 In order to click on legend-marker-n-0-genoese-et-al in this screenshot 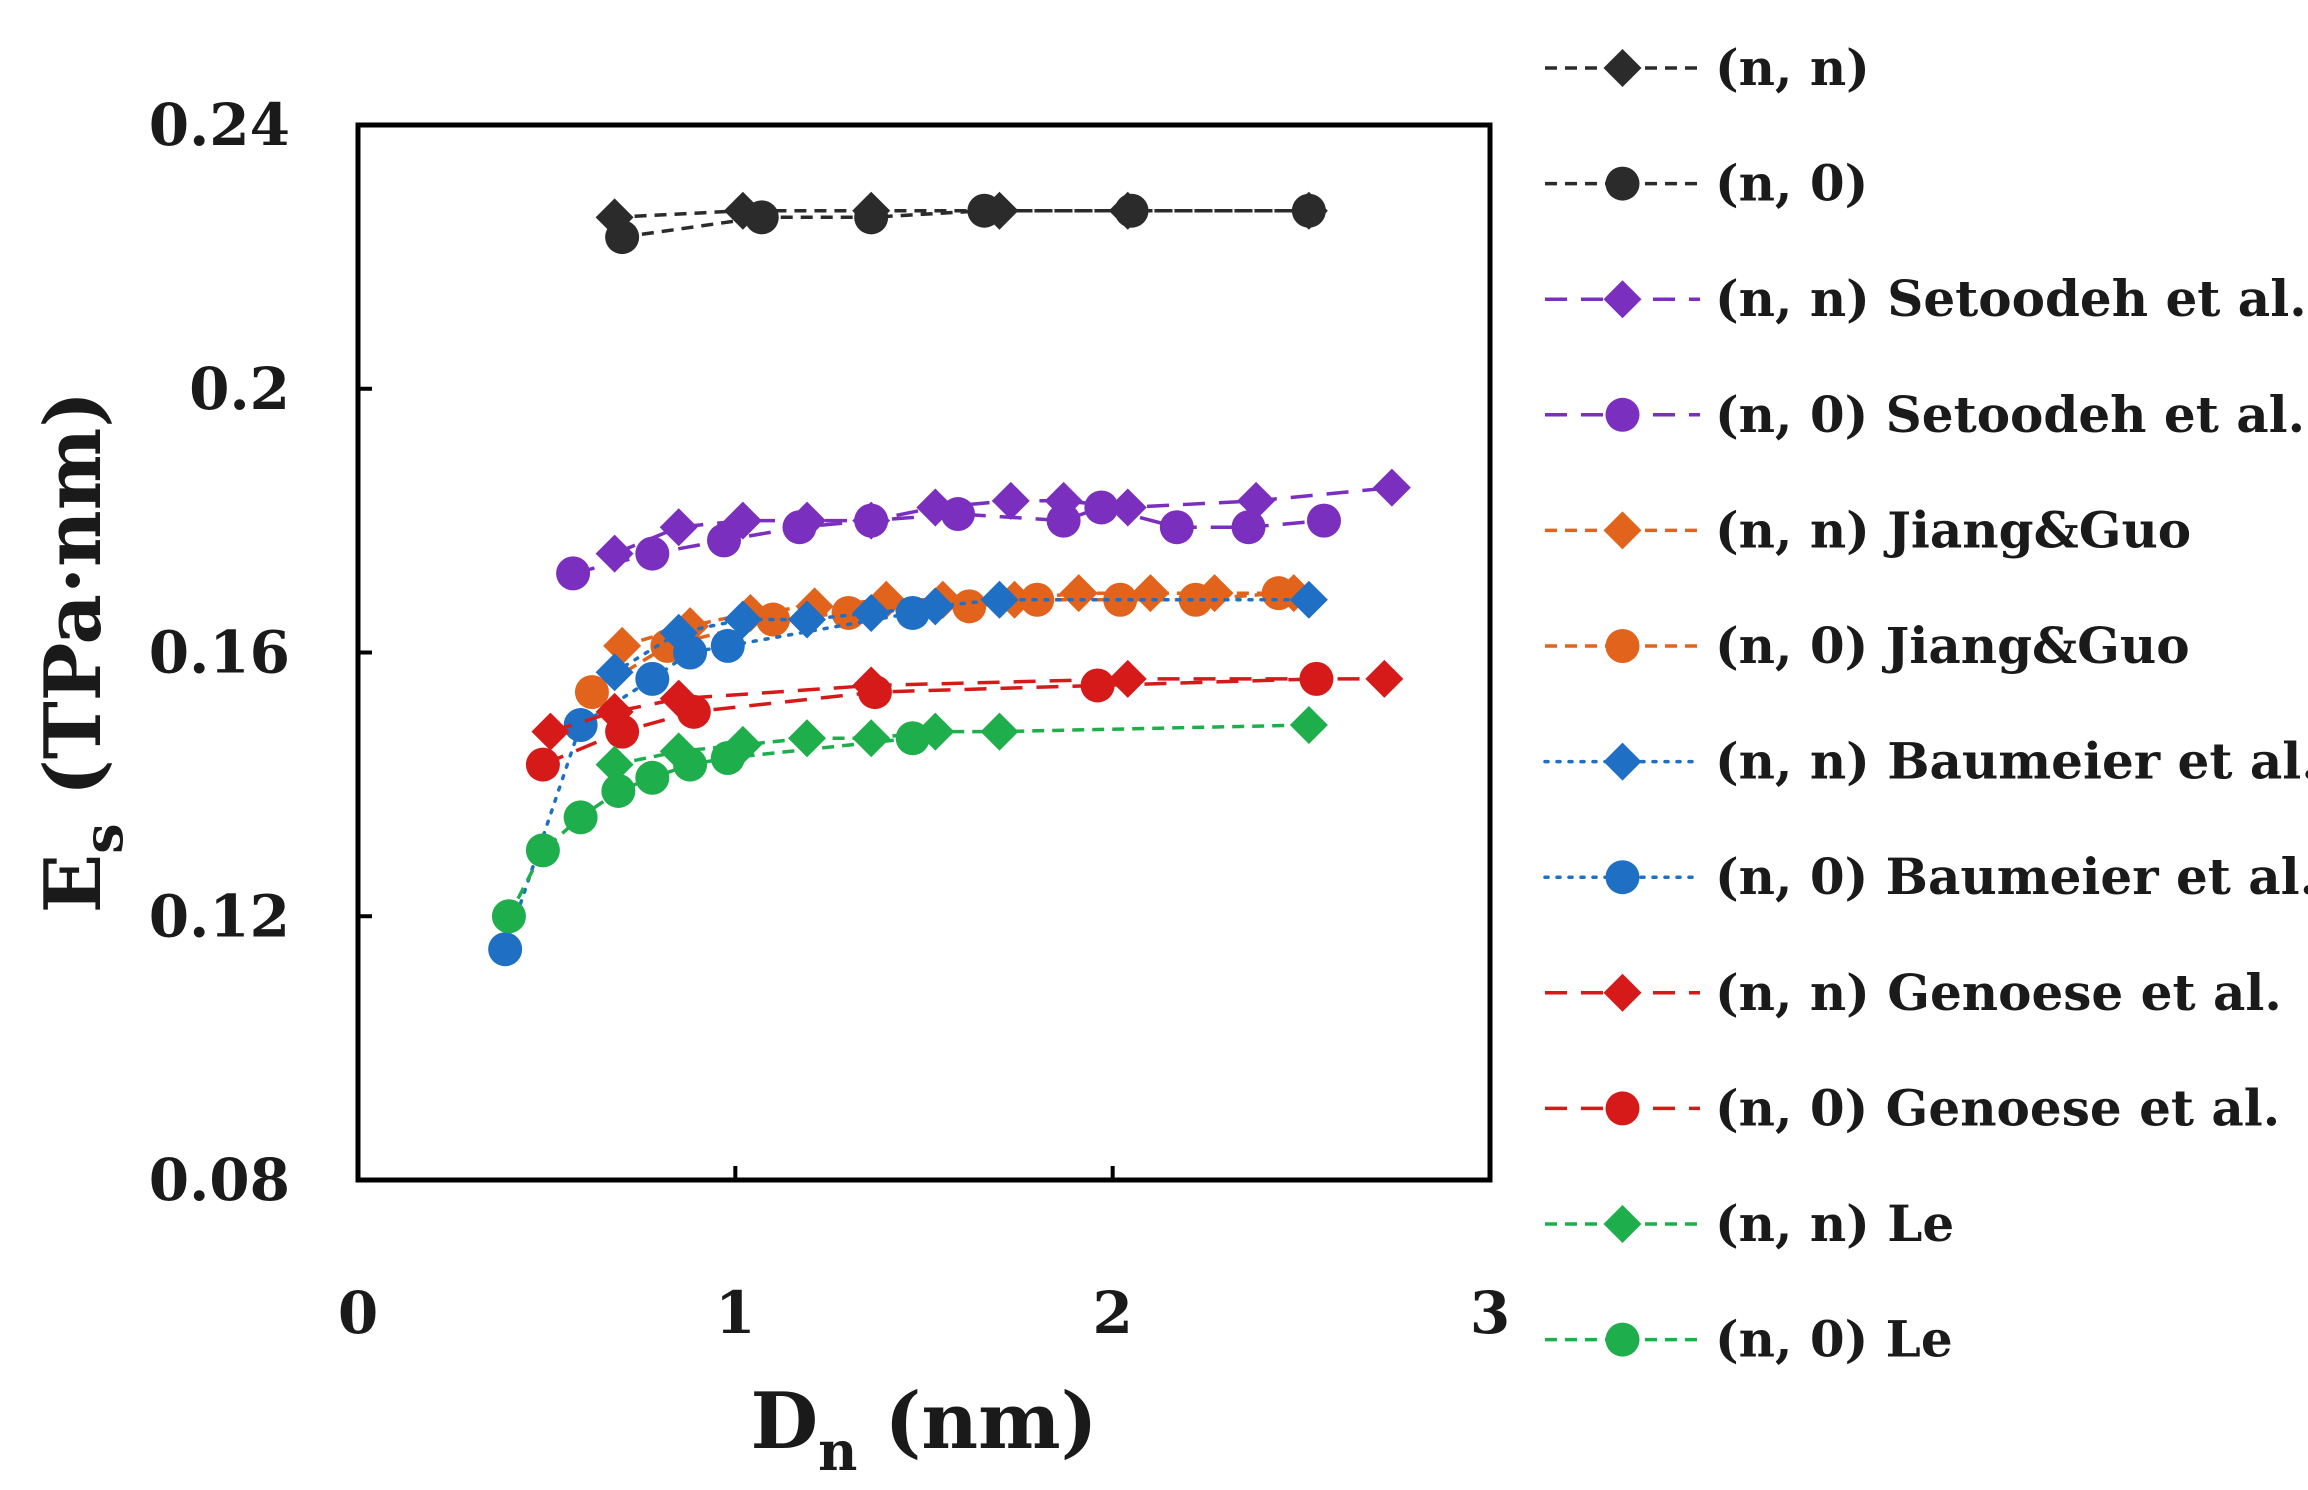, I will do `click(1622, 1108)`.